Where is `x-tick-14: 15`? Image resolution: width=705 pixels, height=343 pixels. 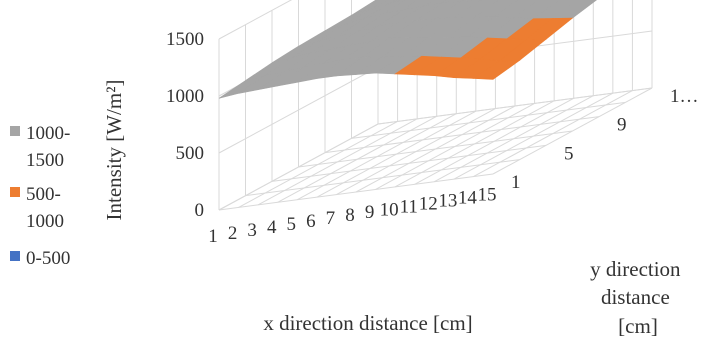 x-tick-14: 15 is located at coordinates (487, 194).